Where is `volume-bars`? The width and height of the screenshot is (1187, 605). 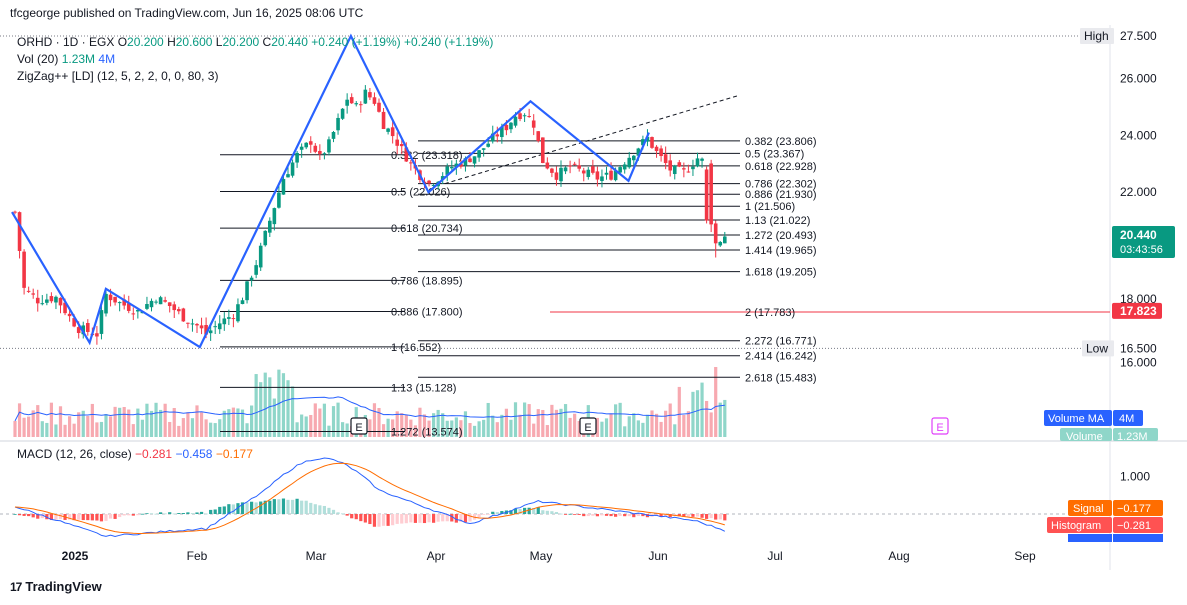
volume-bars is located at coordinates (370, 402).